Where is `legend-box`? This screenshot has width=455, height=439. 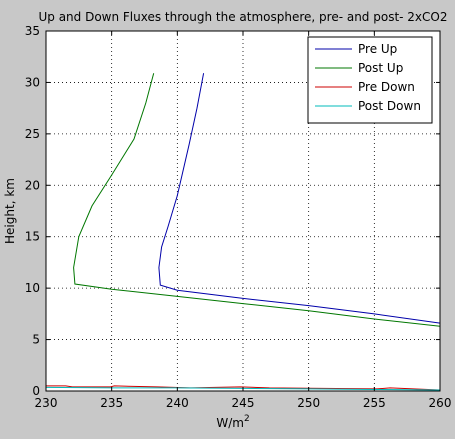 legend-box is located at coordinates (370, 80).